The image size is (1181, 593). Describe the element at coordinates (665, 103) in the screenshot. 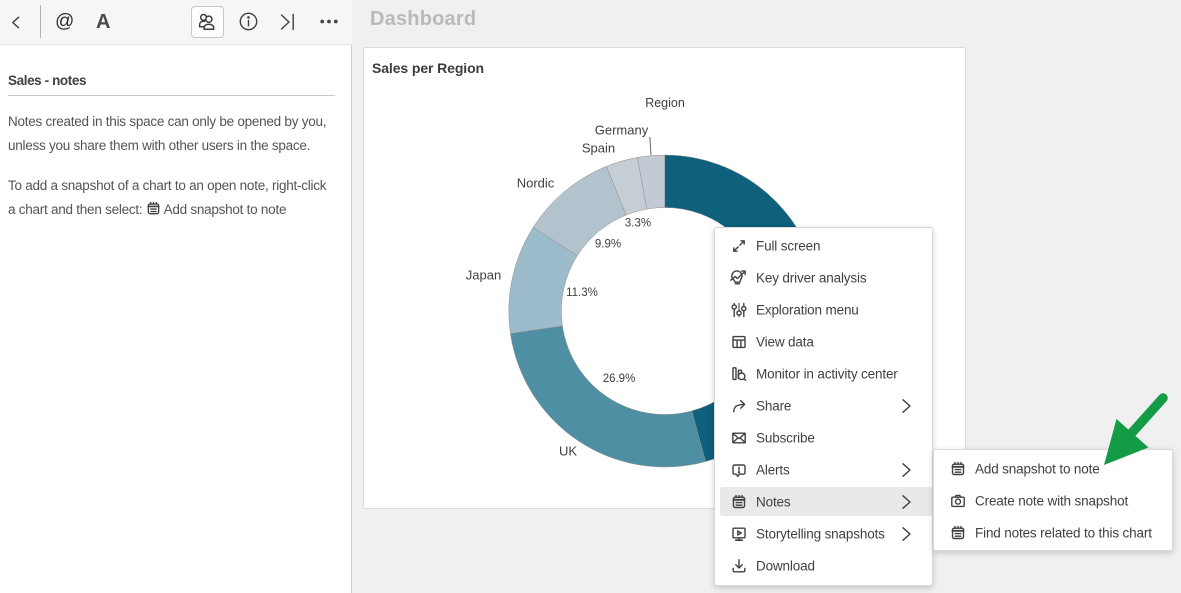

I see `svg-text: Region` at that location.